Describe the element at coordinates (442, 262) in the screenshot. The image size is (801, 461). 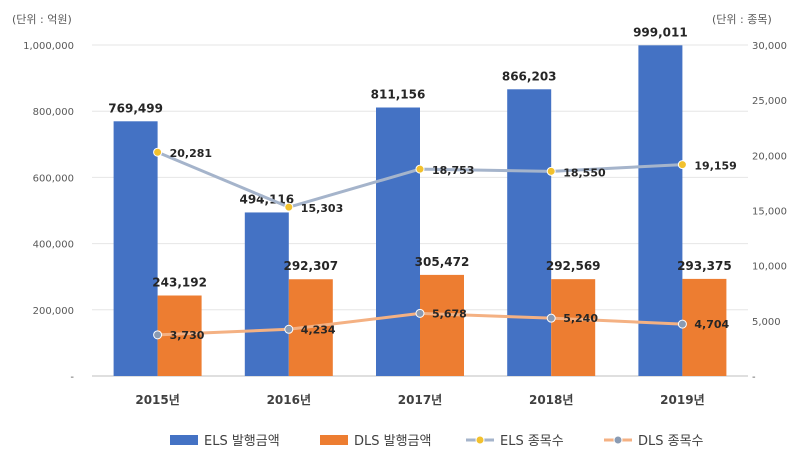
I see `bar-data-label: 305,472` at that location.